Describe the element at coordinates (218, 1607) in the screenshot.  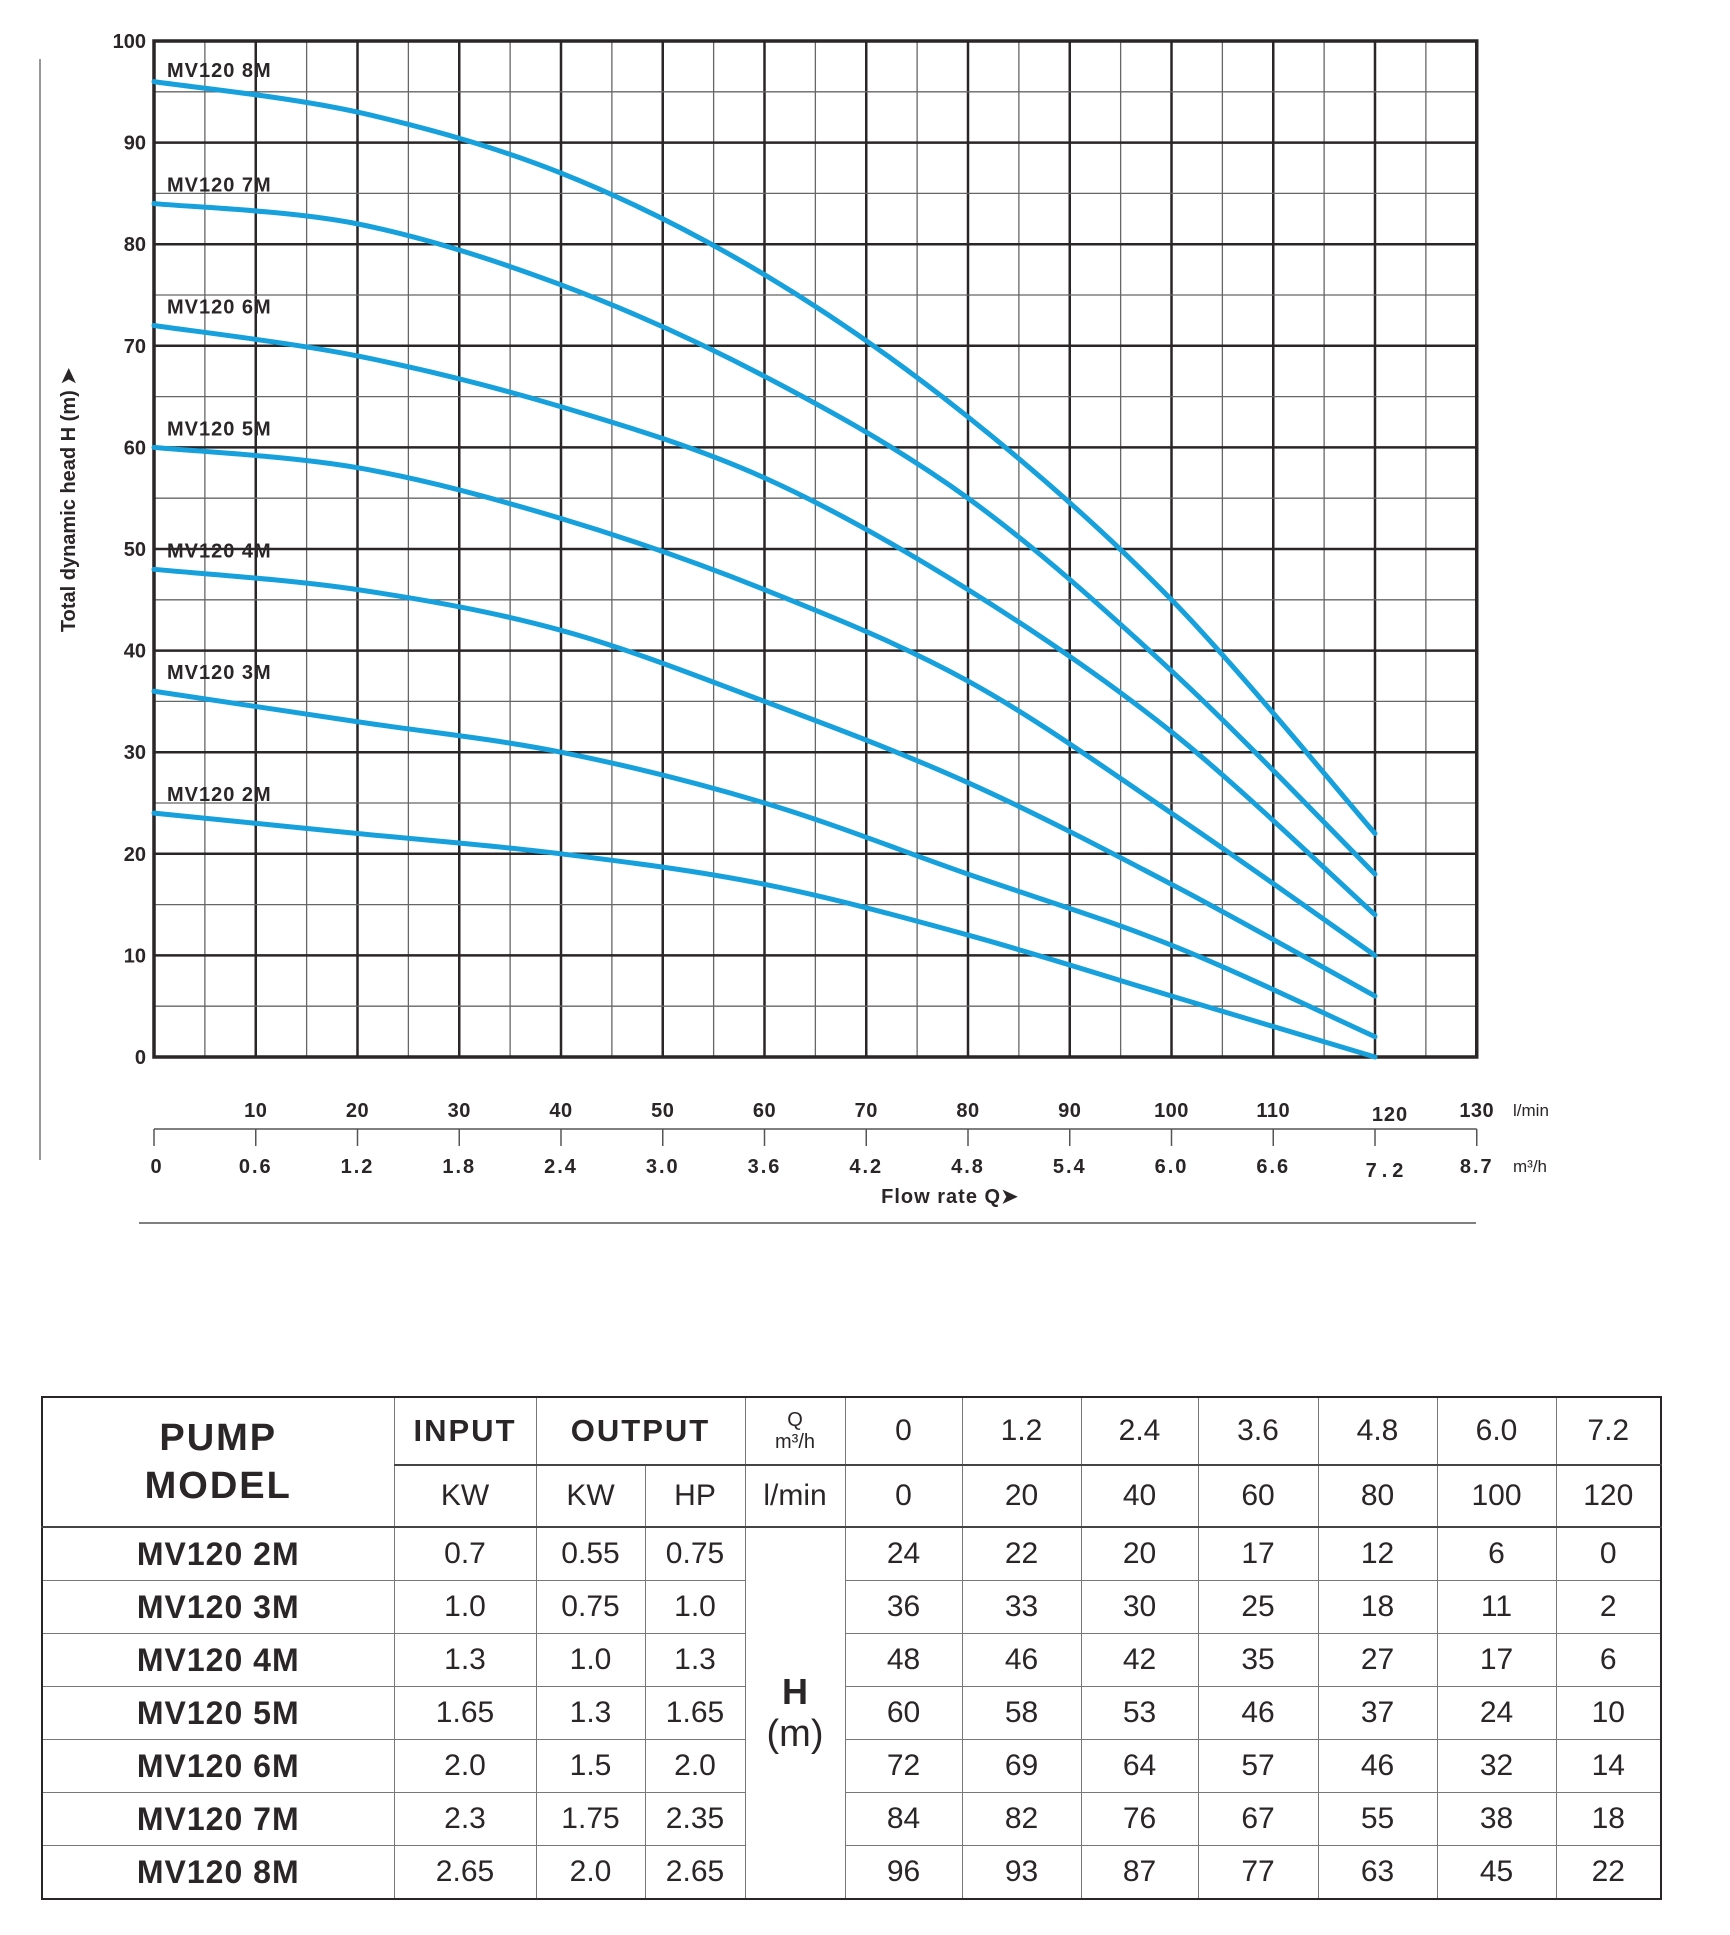
I see `model-cell: MV120 3M` at that location.